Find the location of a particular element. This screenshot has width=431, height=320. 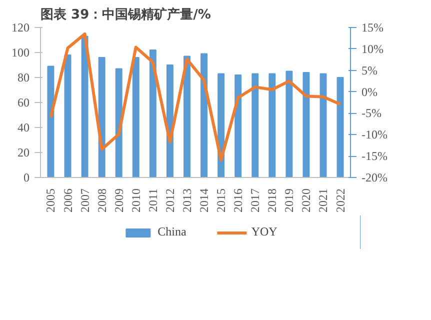

y2-tick-label: 0% is located at coordinates (370, 91).